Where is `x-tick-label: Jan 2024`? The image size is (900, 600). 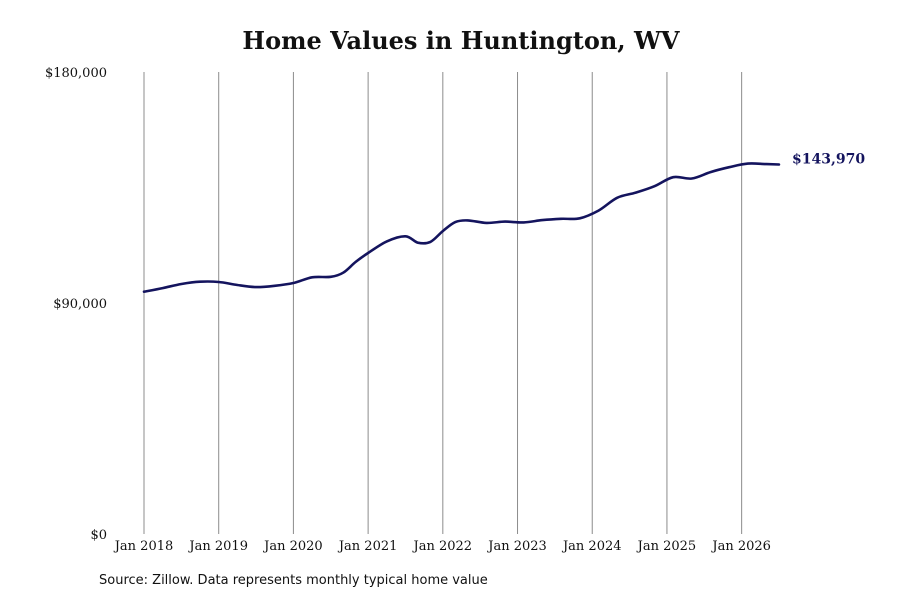
x-tick-label: Jan 2024 is located at coordinates (591, 546).